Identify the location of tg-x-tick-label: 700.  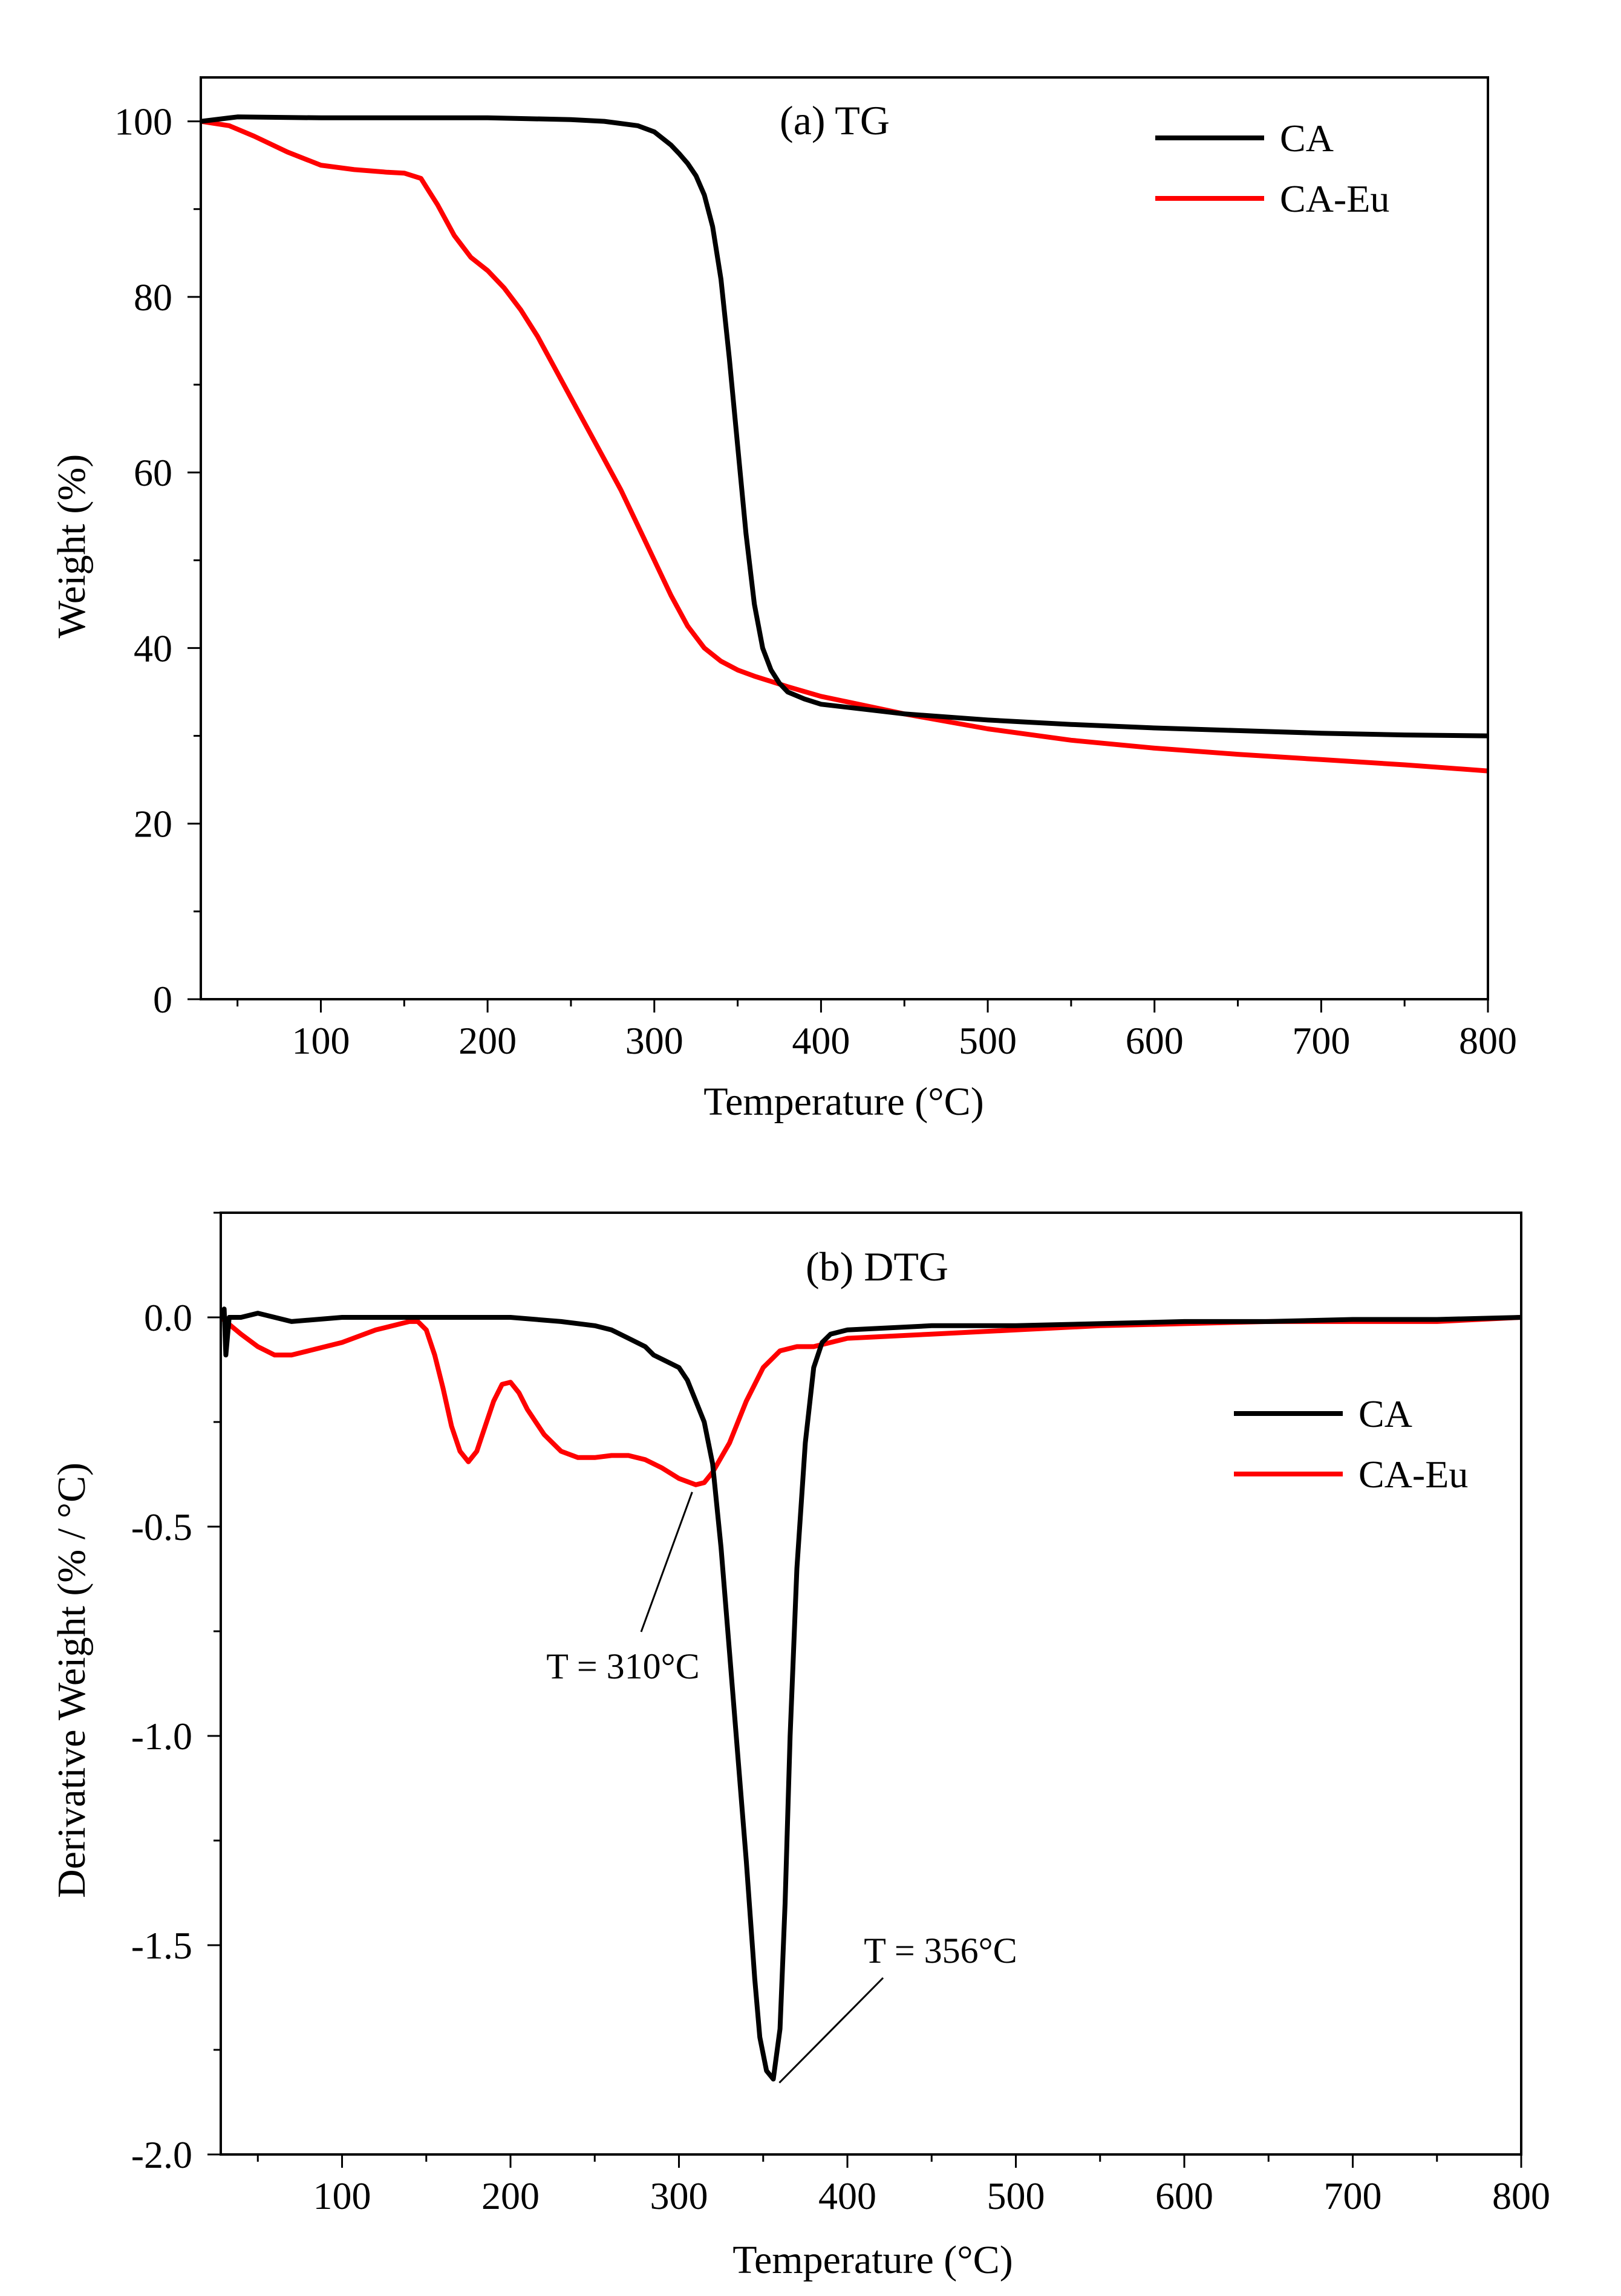
(1321, 1040).